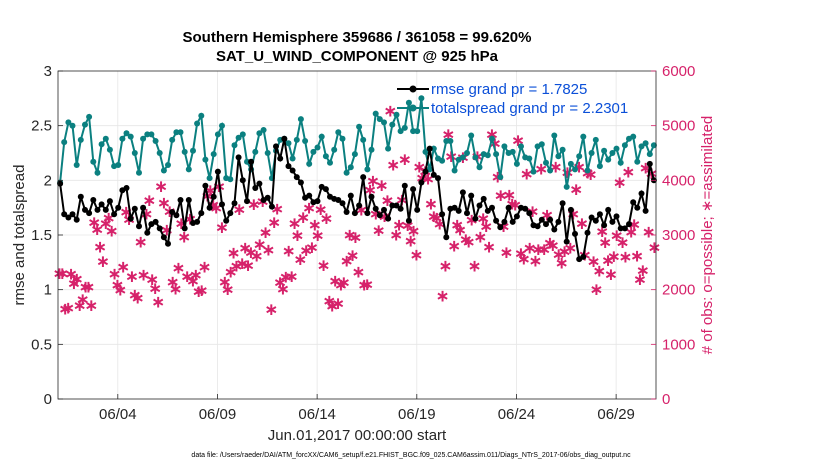  I want to click on left-y-axis: 0 0.5 1 1.5 2 2.5 3, so click(47, 235).